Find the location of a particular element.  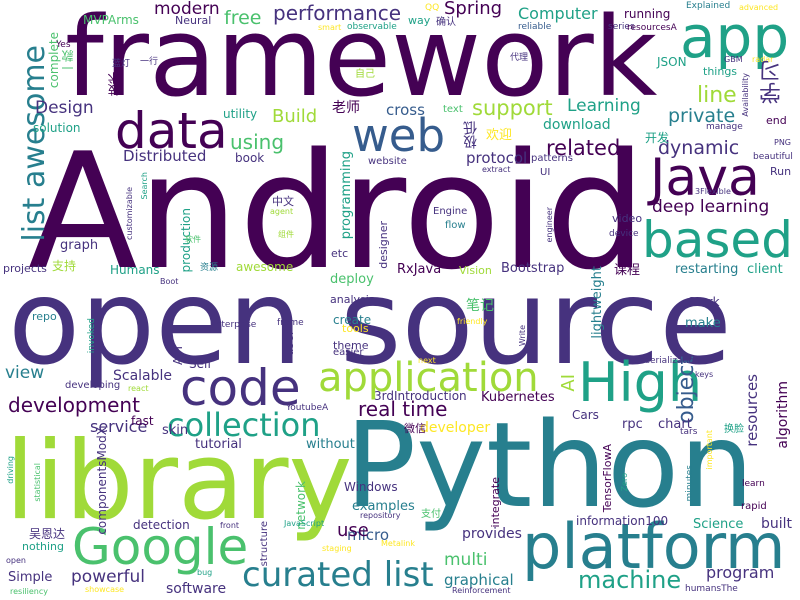

cloud-word: 老师 is located at coordinates (346, 108).